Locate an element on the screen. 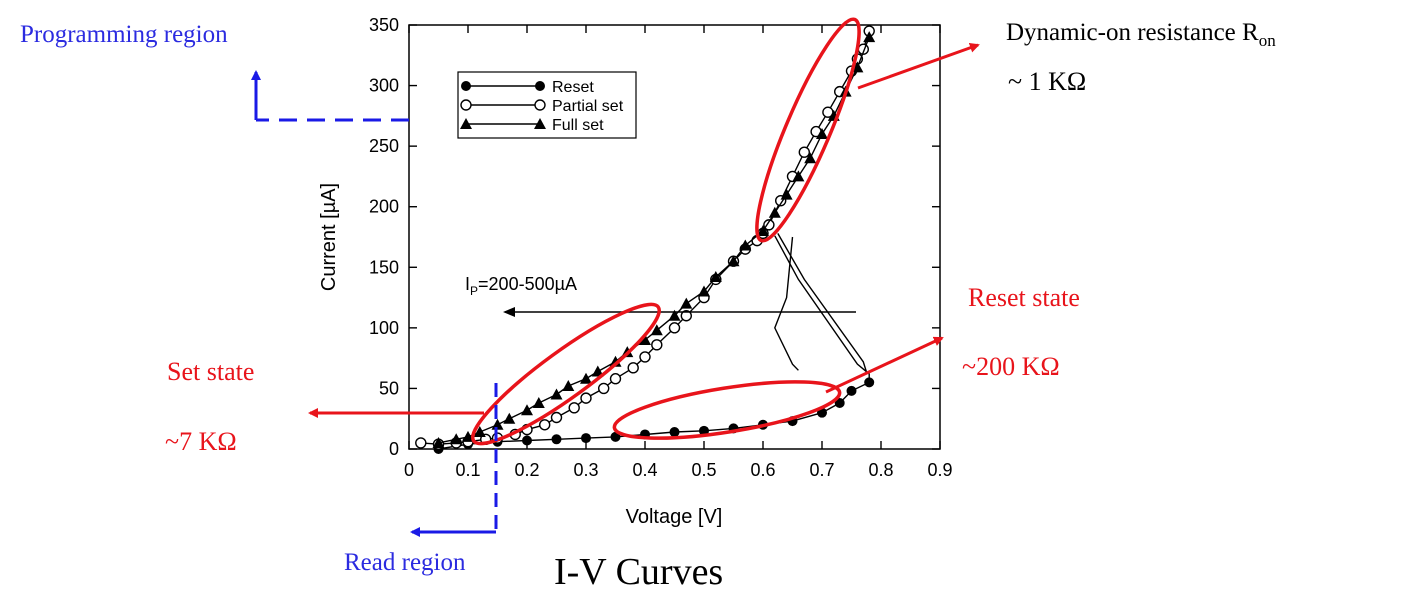 The width and height of the screenshot is (1419, 592). legend-partial-label: Partial set is located at coordinates (588, 106).